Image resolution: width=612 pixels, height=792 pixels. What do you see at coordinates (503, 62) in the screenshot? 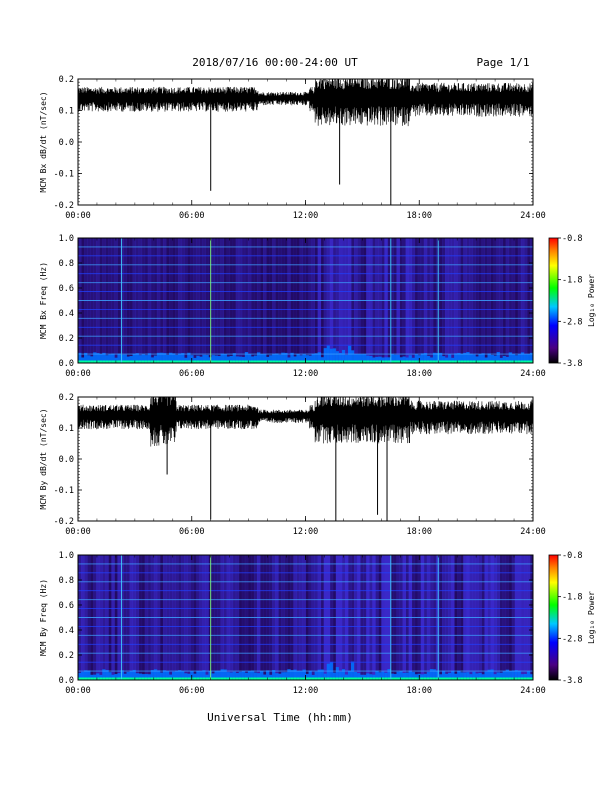
I see `page-indicator: Page 1/1` at bounding box center [503, 62].